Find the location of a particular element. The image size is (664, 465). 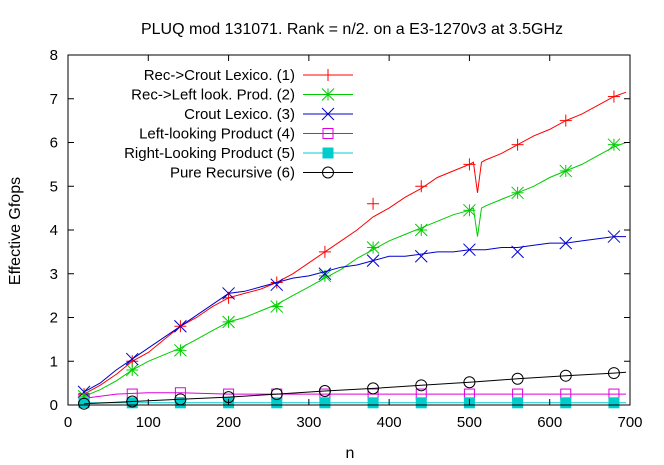

y-tick-label: 8 is located at coordinates (54, 55).